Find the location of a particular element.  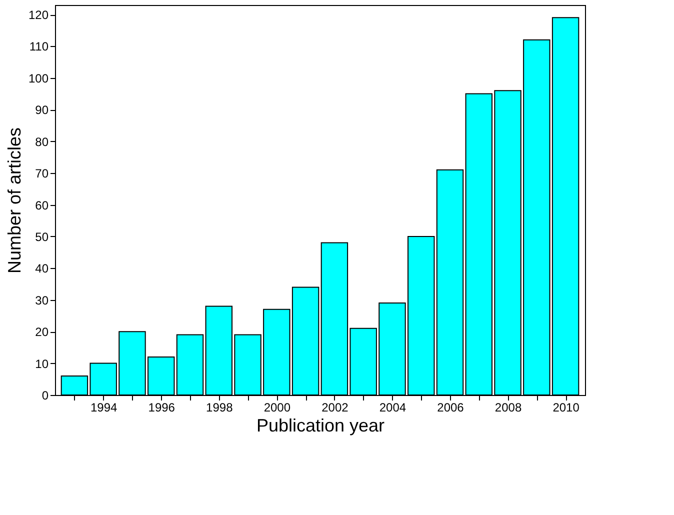

y-tick-label: 10 is located at coordinates (42, 363).